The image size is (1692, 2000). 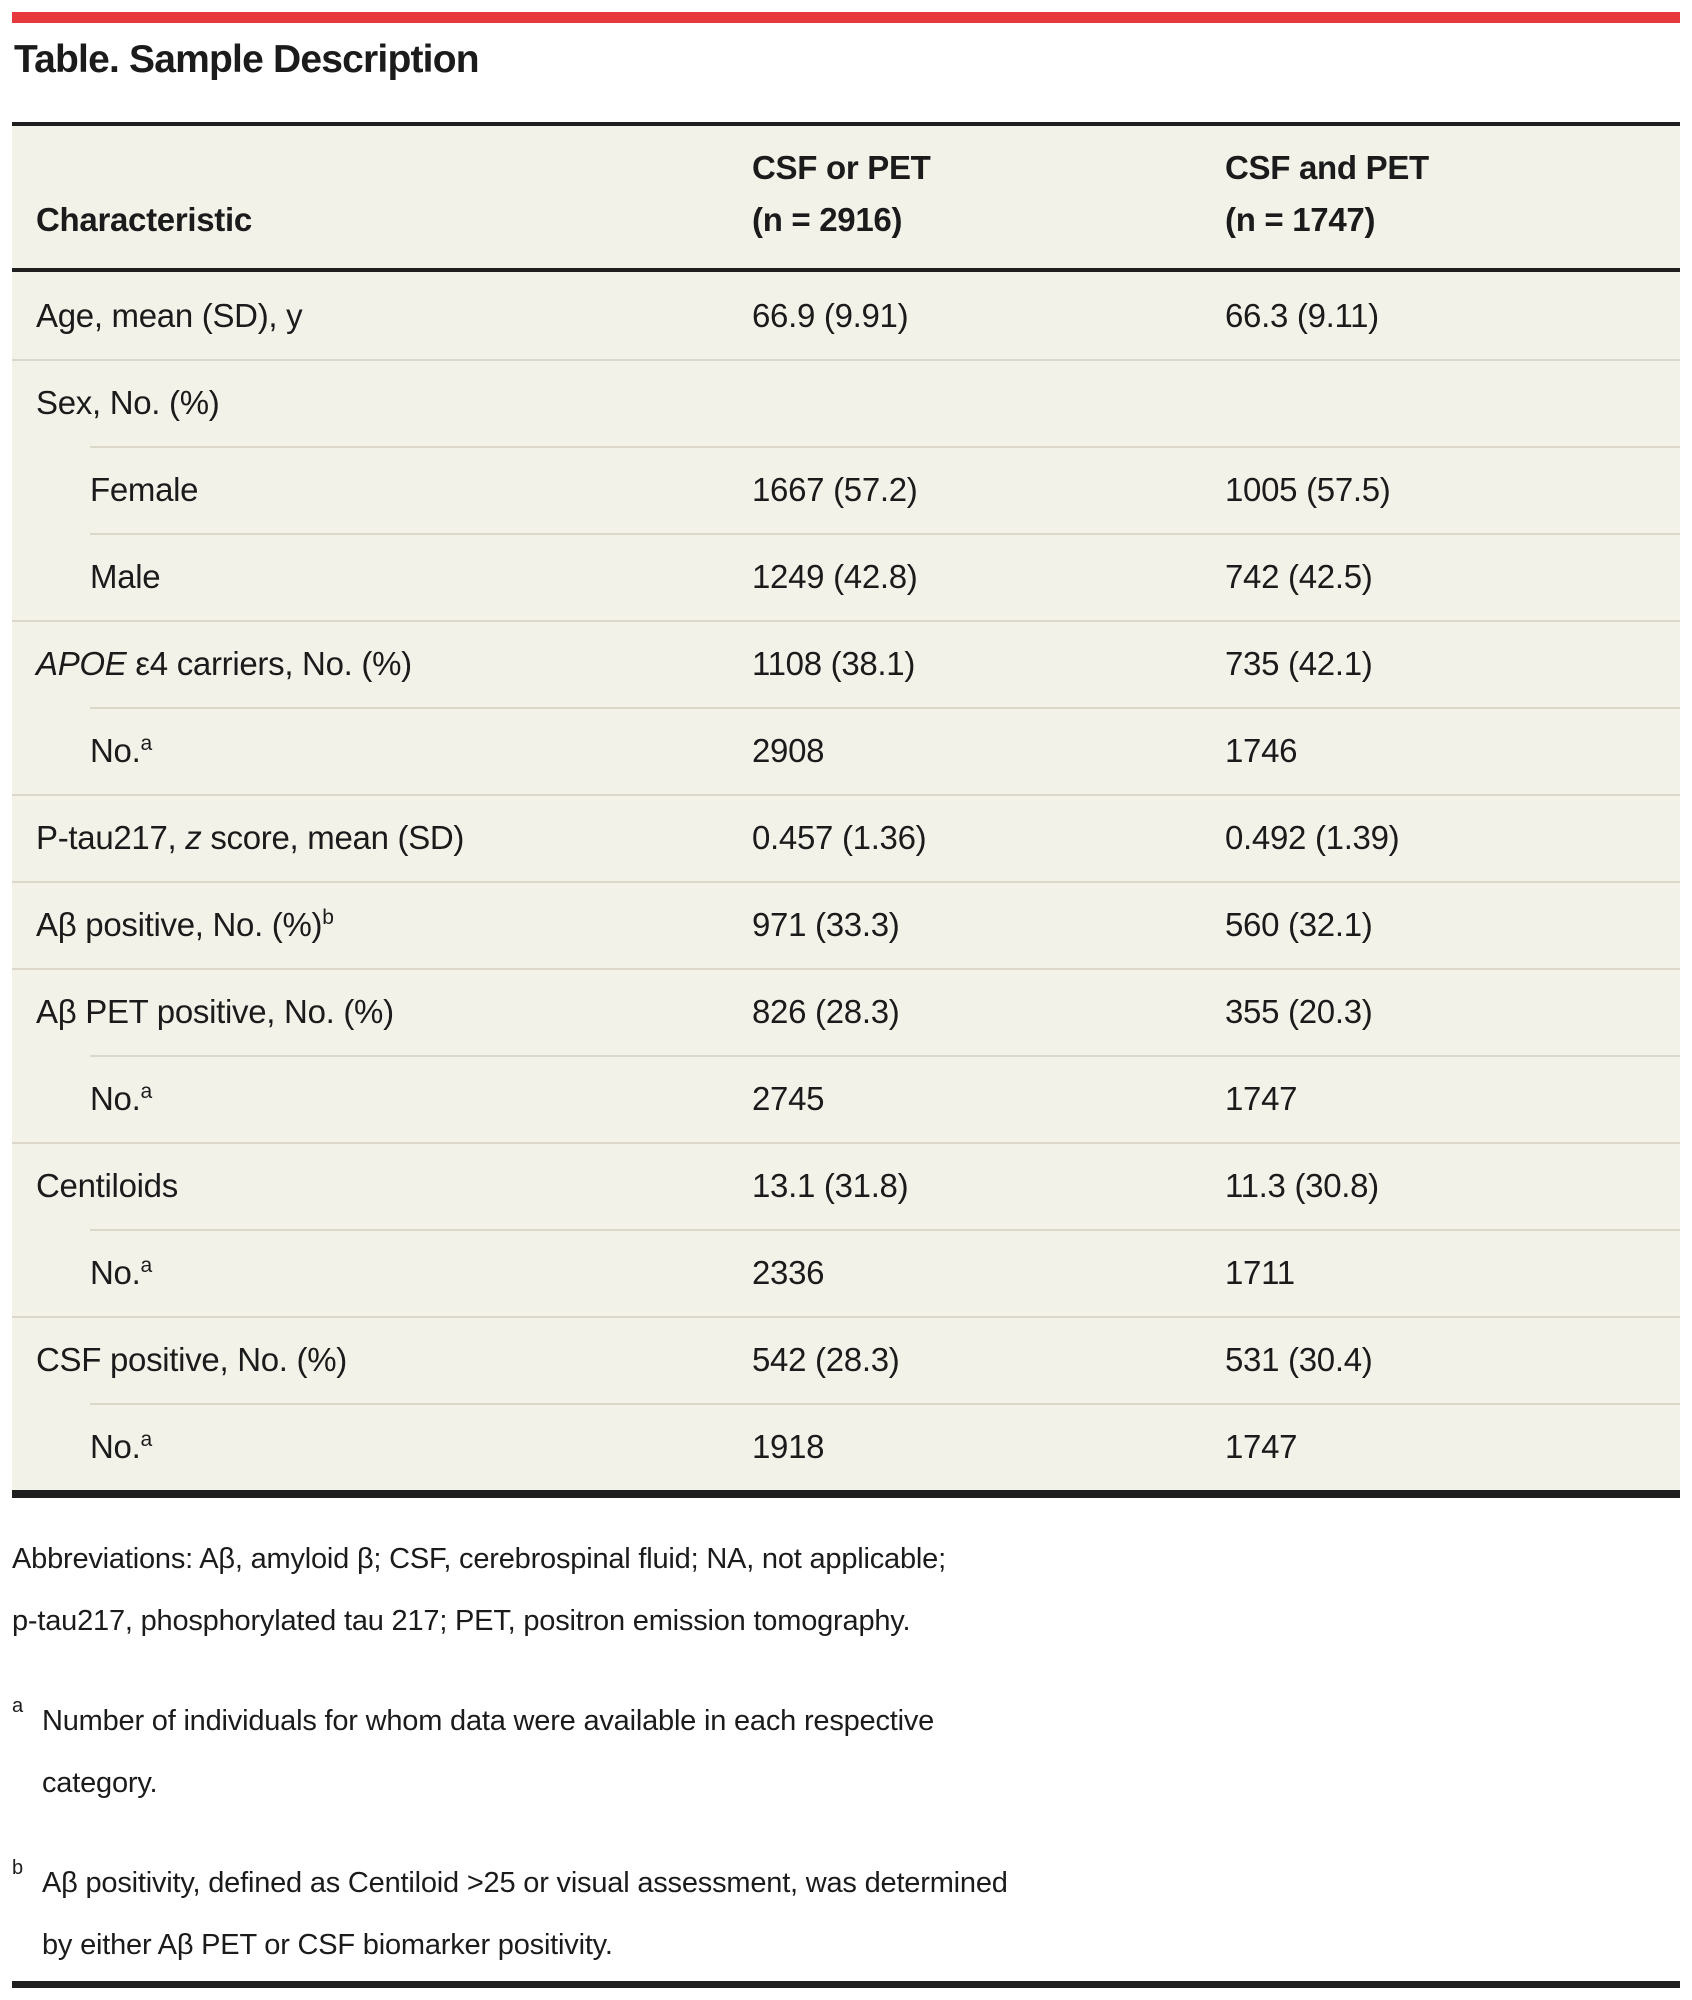 What do you see at coordinates (1261, 750) in the screenshot?
I see `cell-value: 1746` at bounding box center [1261, 750].